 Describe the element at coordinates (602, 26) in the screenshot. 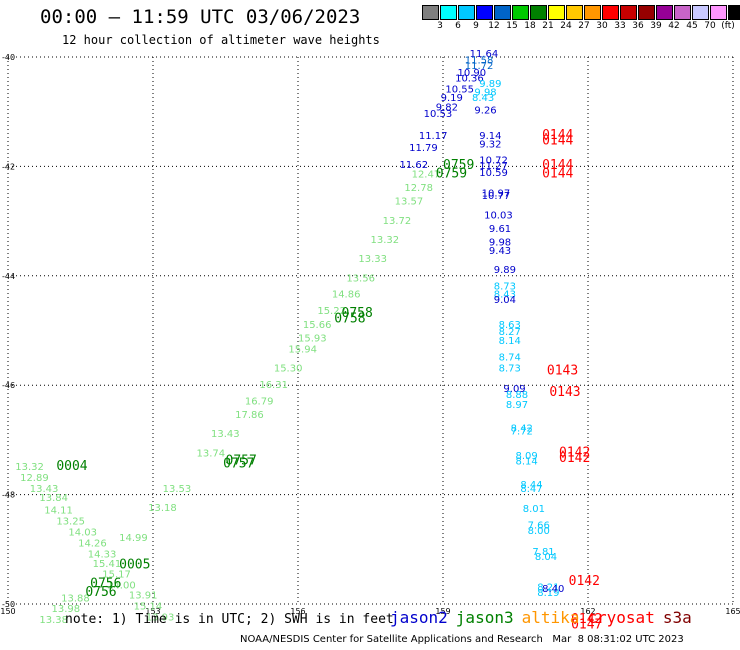

I see `colorbar-label: 30` at that location.